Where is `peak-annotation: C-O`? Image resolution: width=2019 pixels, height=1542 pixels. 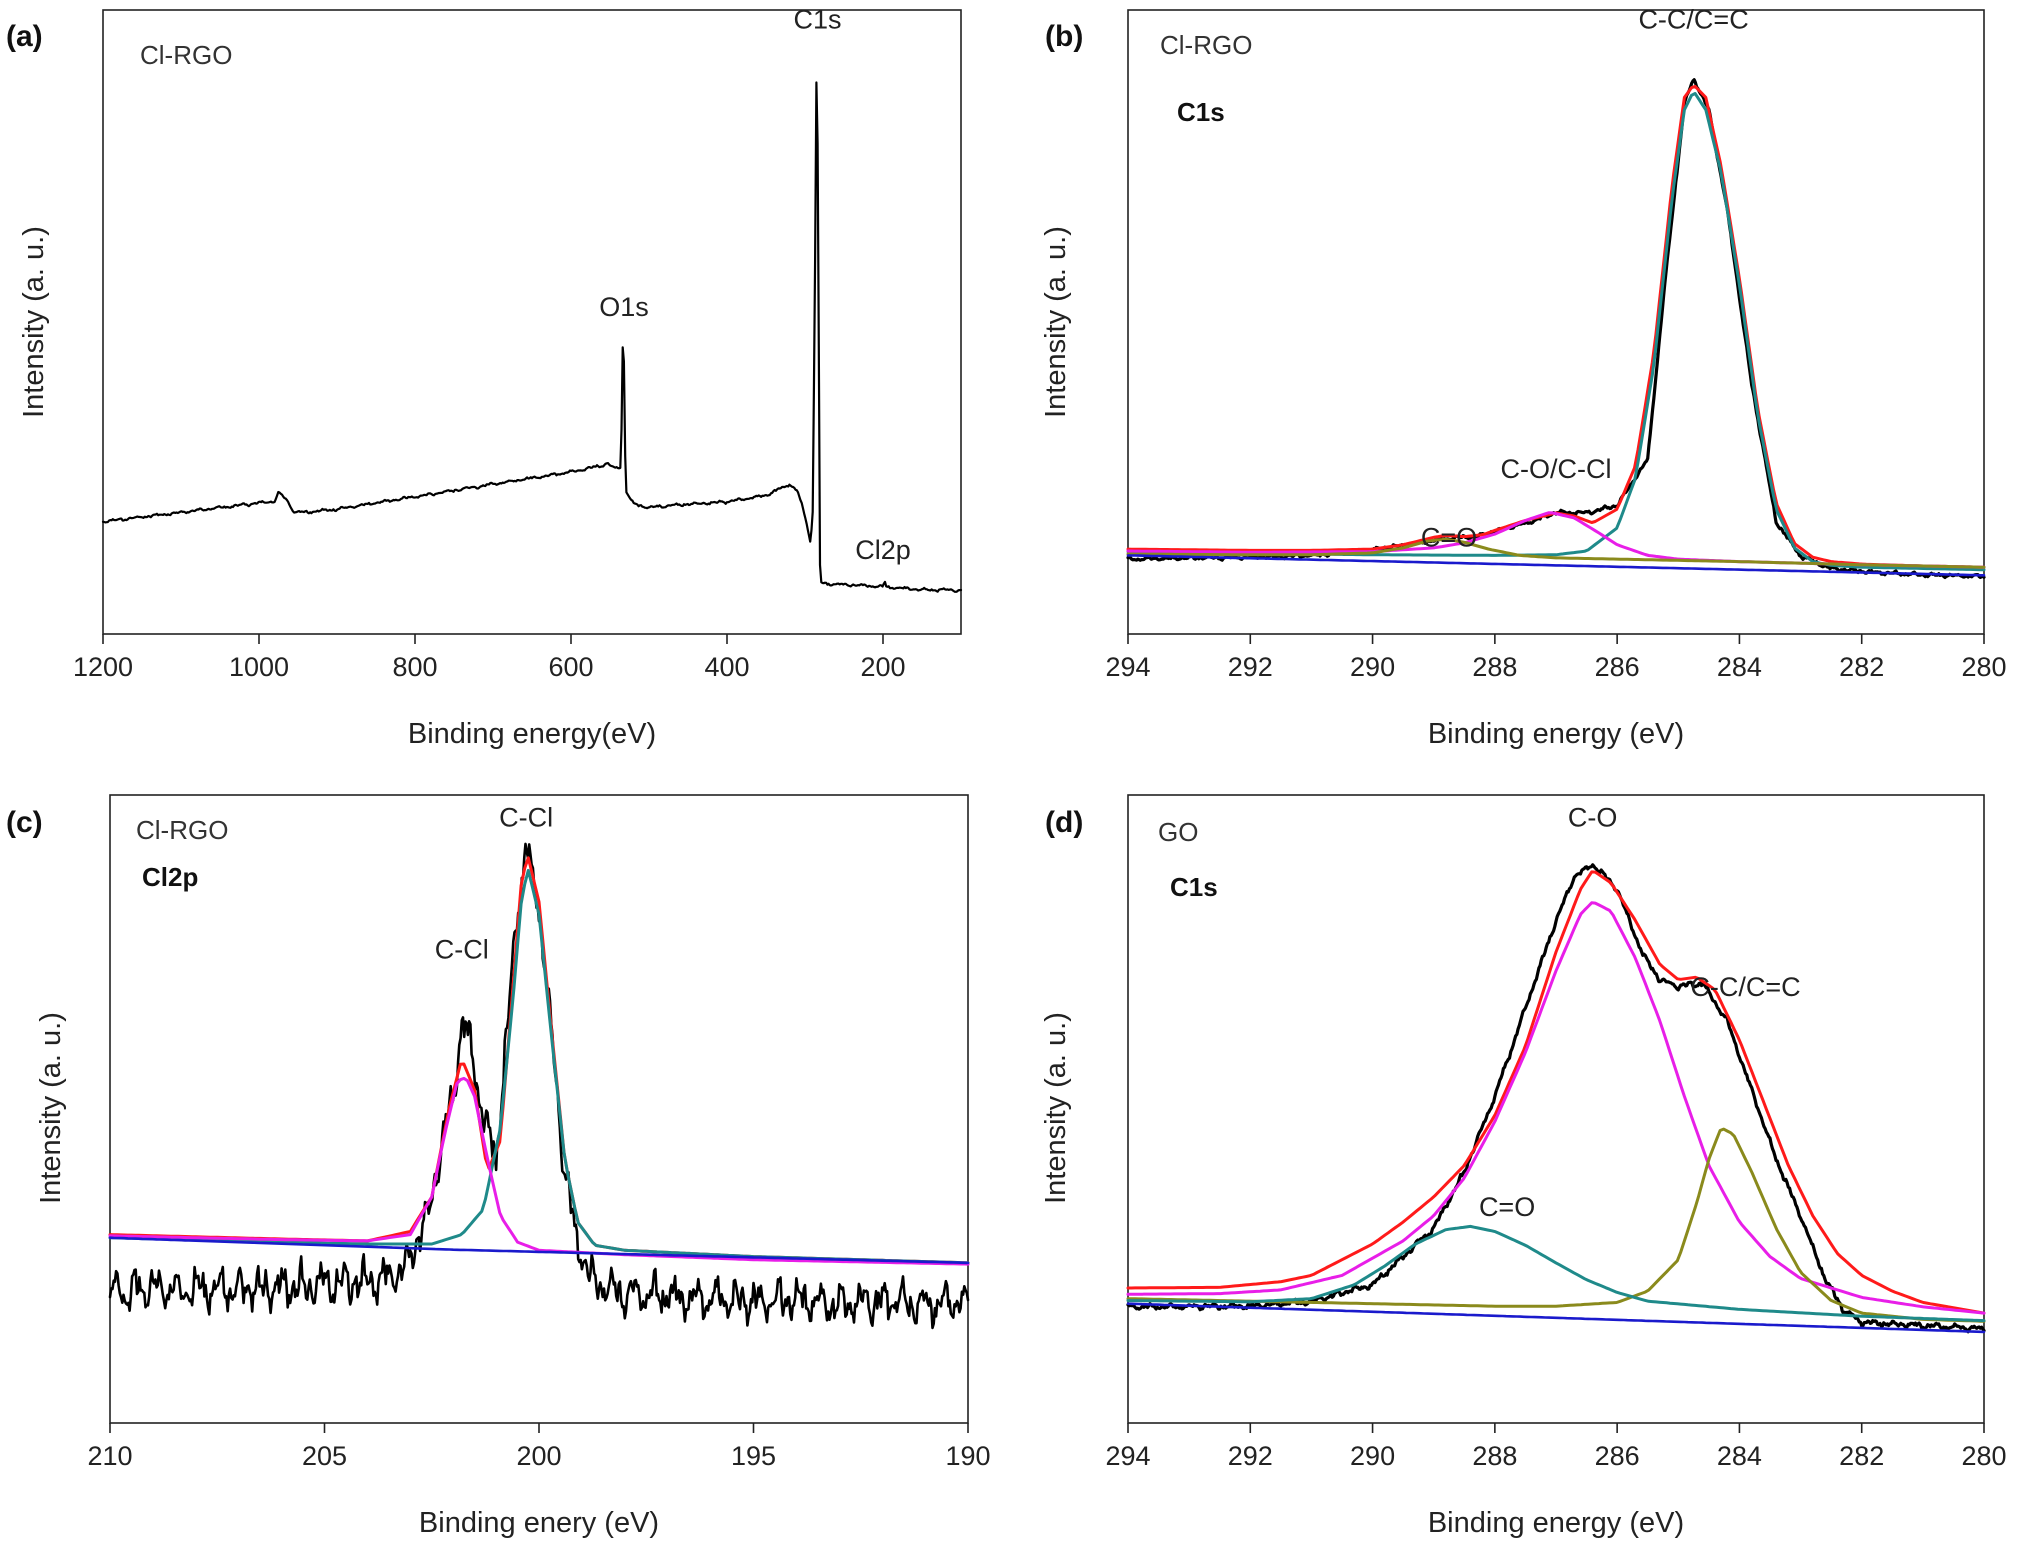 peak-annotation: C-O is located at coordinates (1593, 817).